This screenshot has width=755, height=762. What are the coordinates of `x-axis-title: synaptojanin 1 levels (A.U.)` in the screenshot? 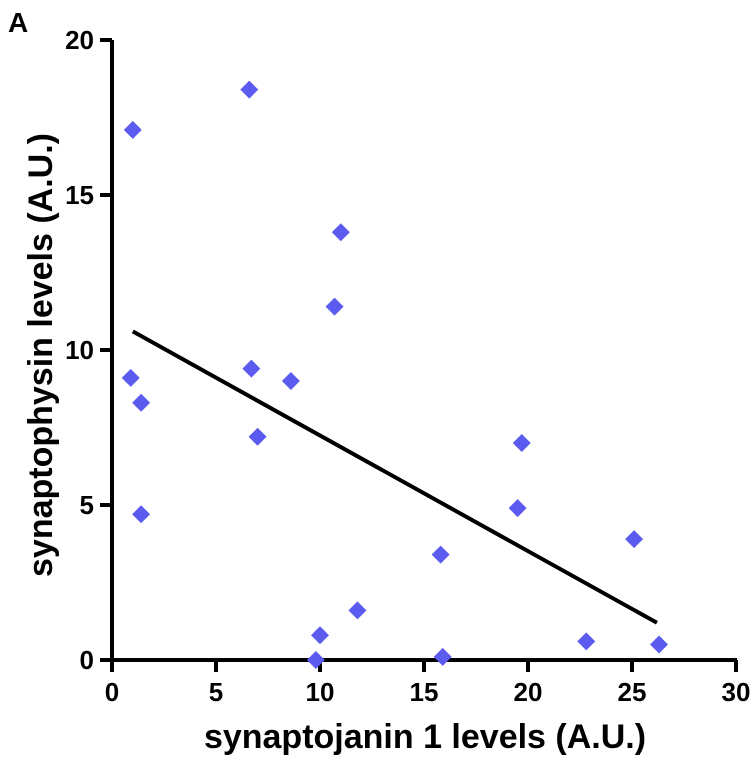 It's located at (425, 737).